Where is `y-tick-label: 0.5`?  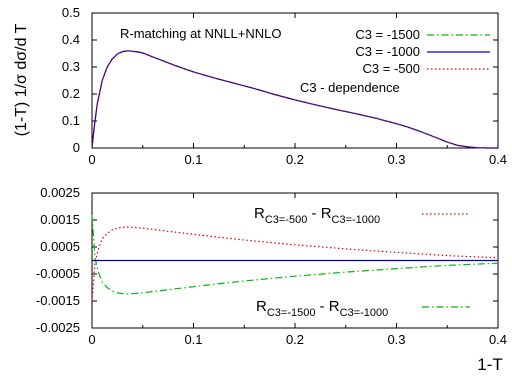 y-tick-label: 0.5 is located at coordinates (71, 12).